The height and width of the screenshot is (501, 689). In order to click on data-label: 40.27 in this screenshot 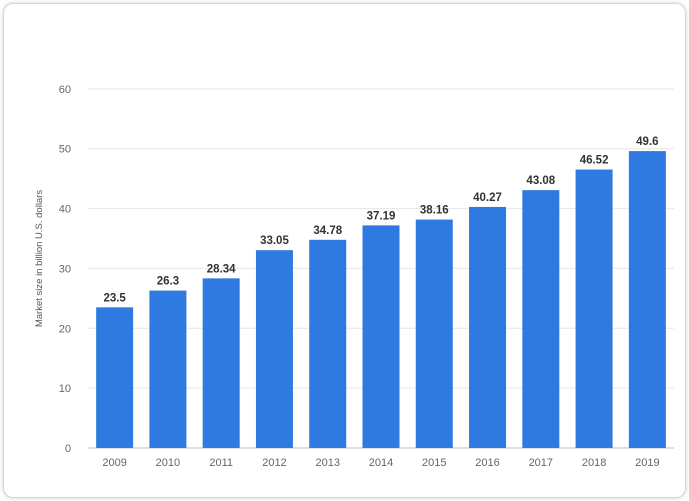, I will do `click(487, 198)`.